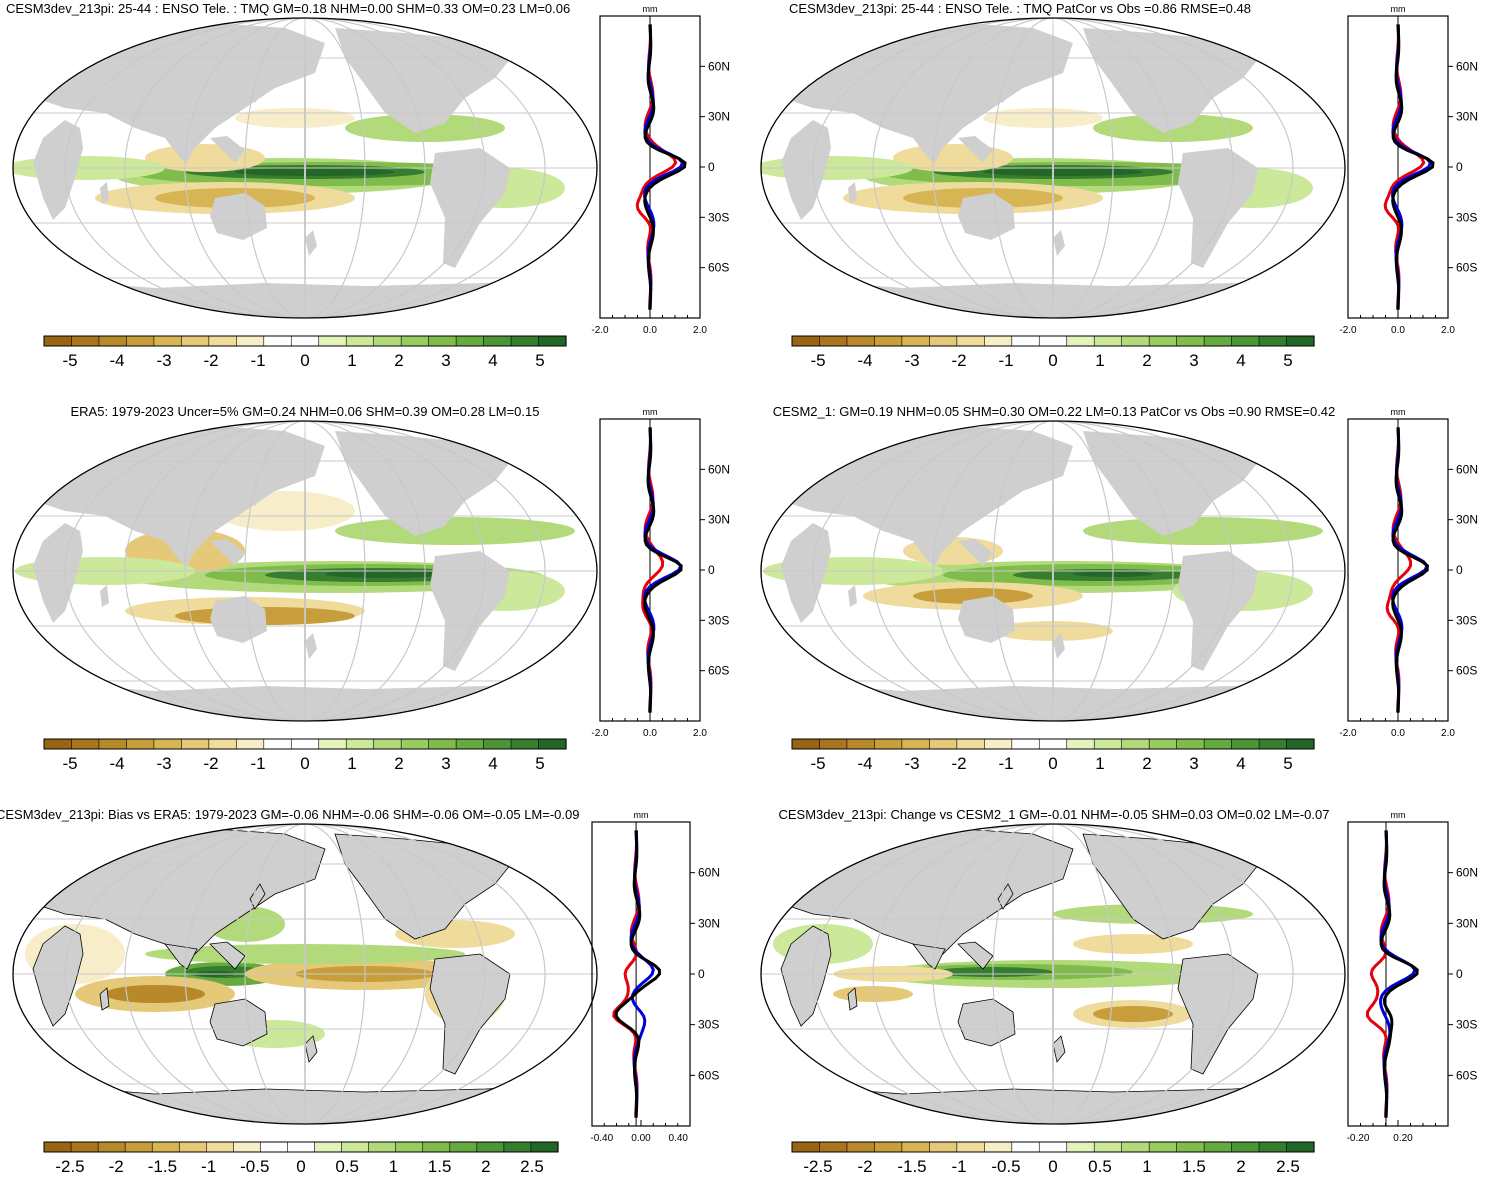 The height and width of the screenshot is (1177, 1492). I want to click on colorbar-label: -1.5, so click(911, 1166).